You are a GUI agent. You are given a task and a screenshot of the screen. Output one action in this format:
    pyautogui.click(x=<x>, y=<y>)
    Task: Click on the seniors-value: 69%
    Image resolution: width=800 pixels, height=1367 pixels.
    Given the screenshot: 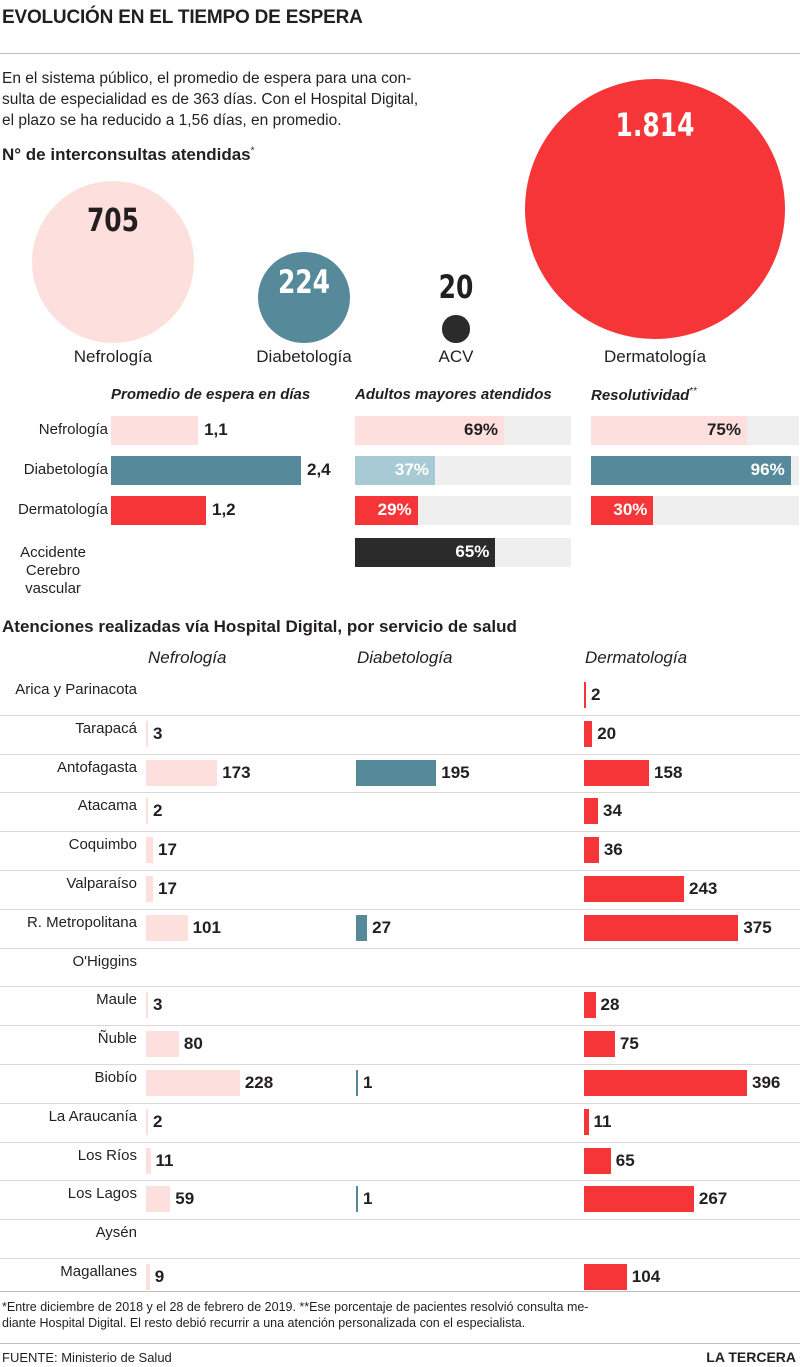 What is the action you would take?
    pyautogui.click(x=481, y=429)
    